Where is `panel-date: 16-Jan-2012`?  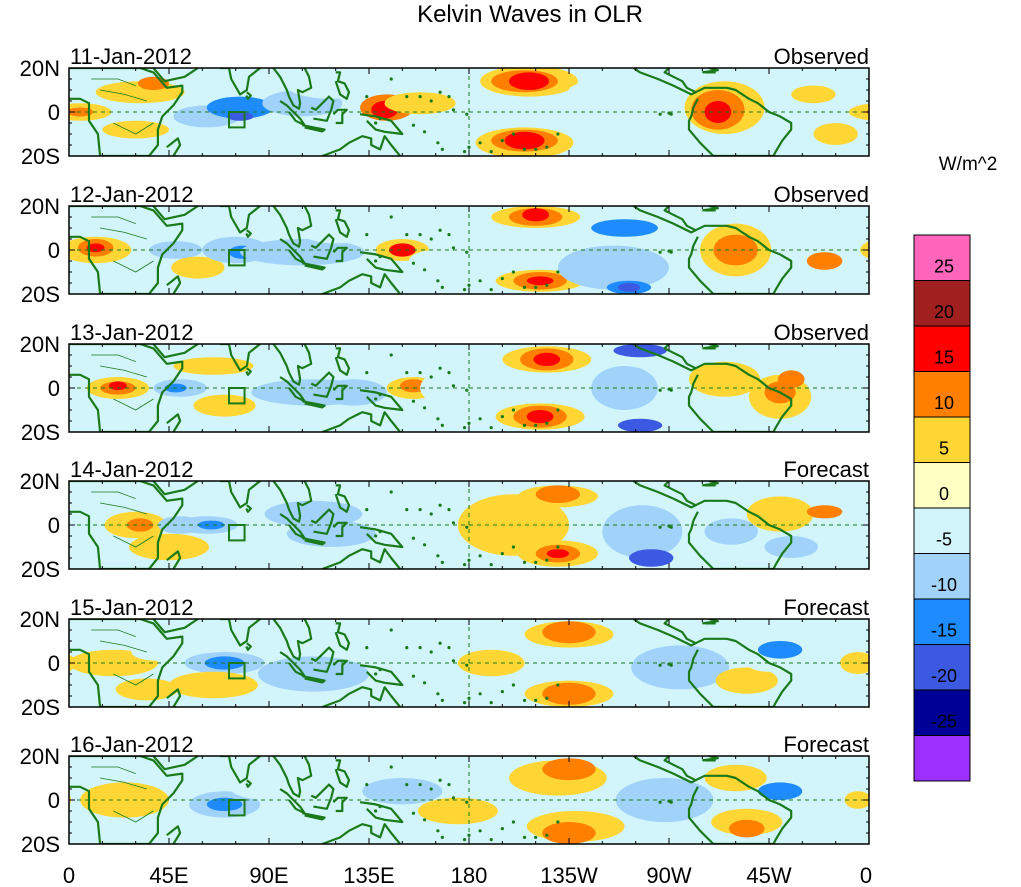 panel-date: 16-Jan-2012 is located at coordinates (132, 744).